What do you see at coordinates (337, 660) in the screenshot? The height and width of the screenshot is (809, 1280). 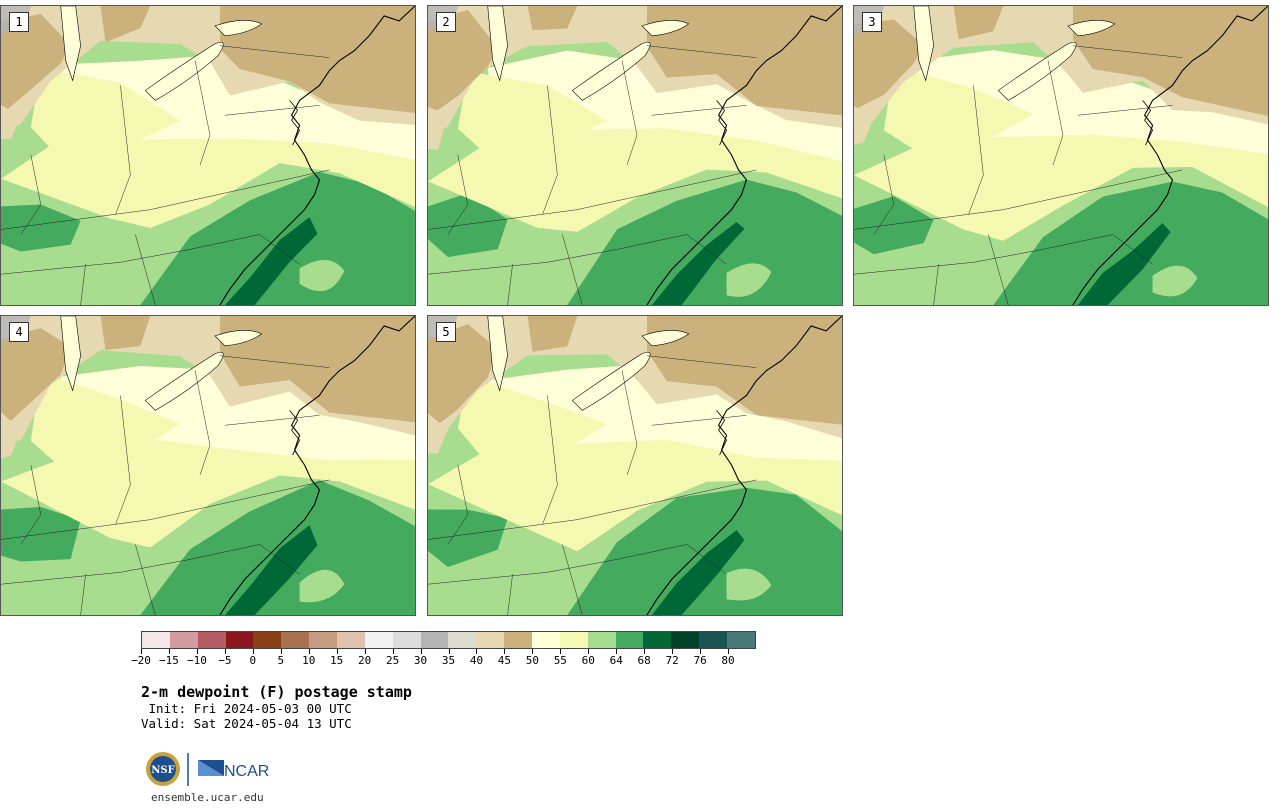 I see `colorbar-tick-label: 15` at bounding box center [337, 660].